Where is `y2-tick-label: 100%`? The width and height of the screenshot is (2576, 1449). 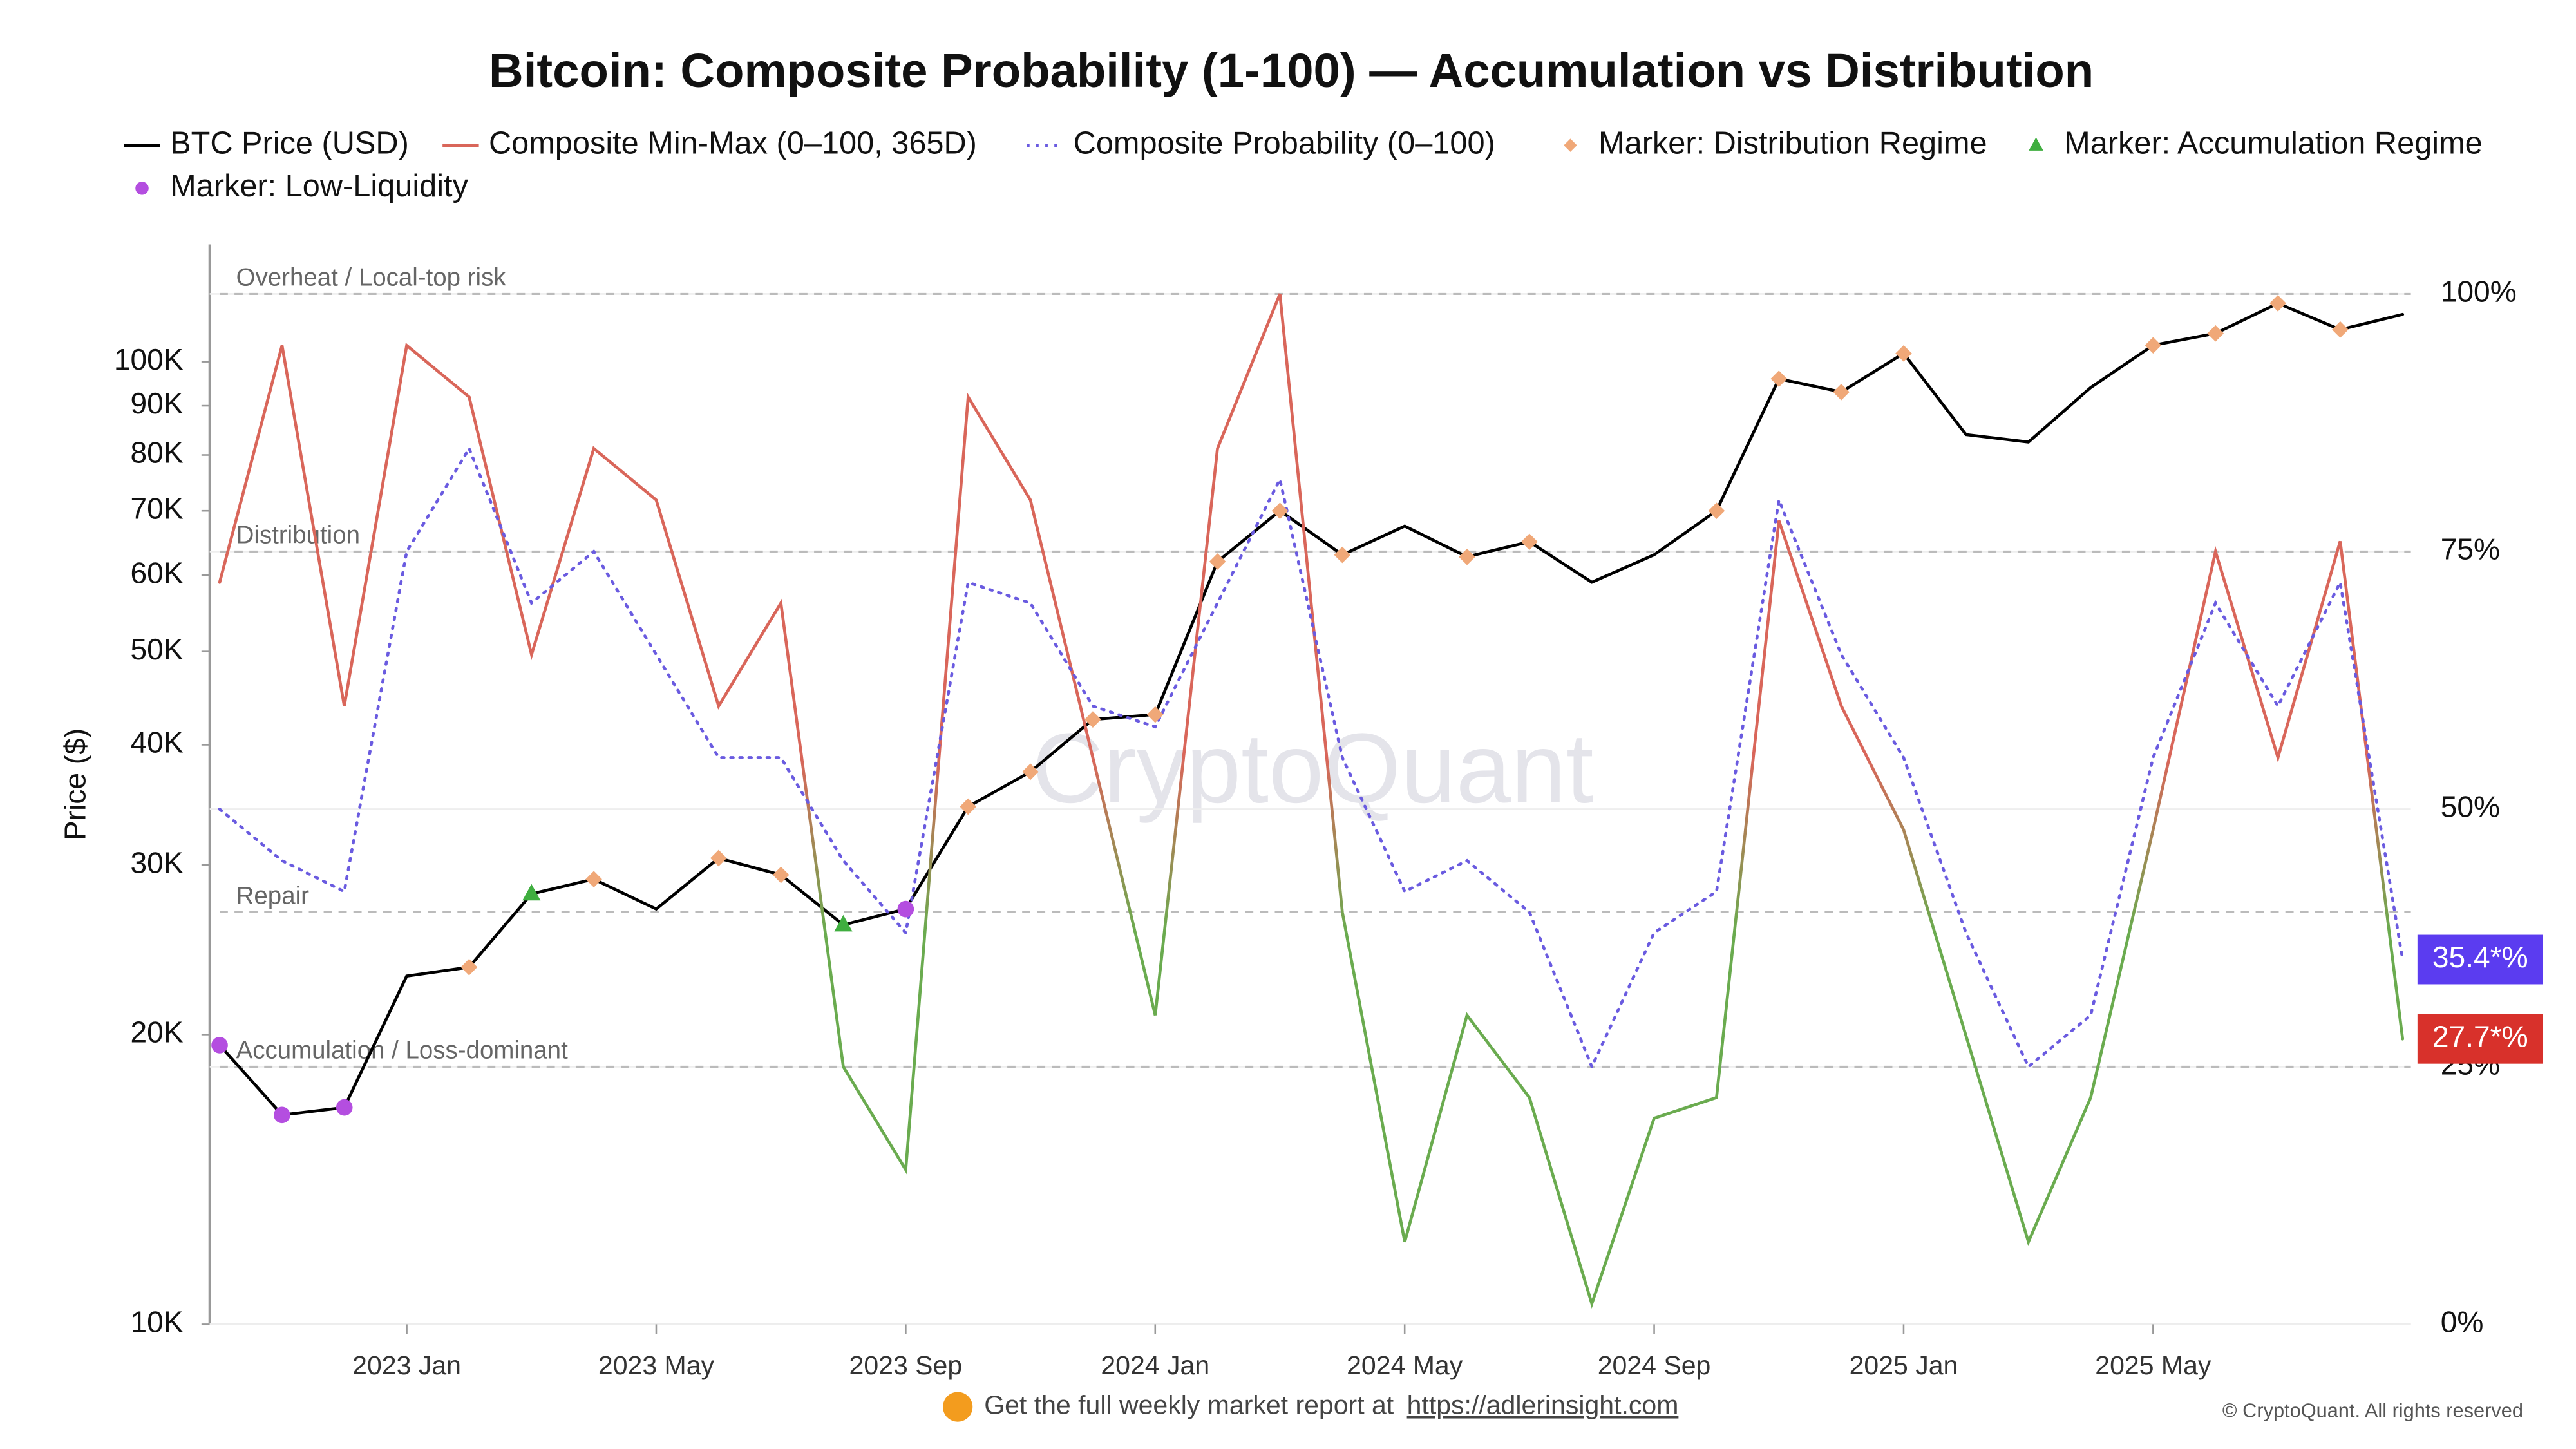
y2-tick-label: 100% is located at coordinates (2479, 291).